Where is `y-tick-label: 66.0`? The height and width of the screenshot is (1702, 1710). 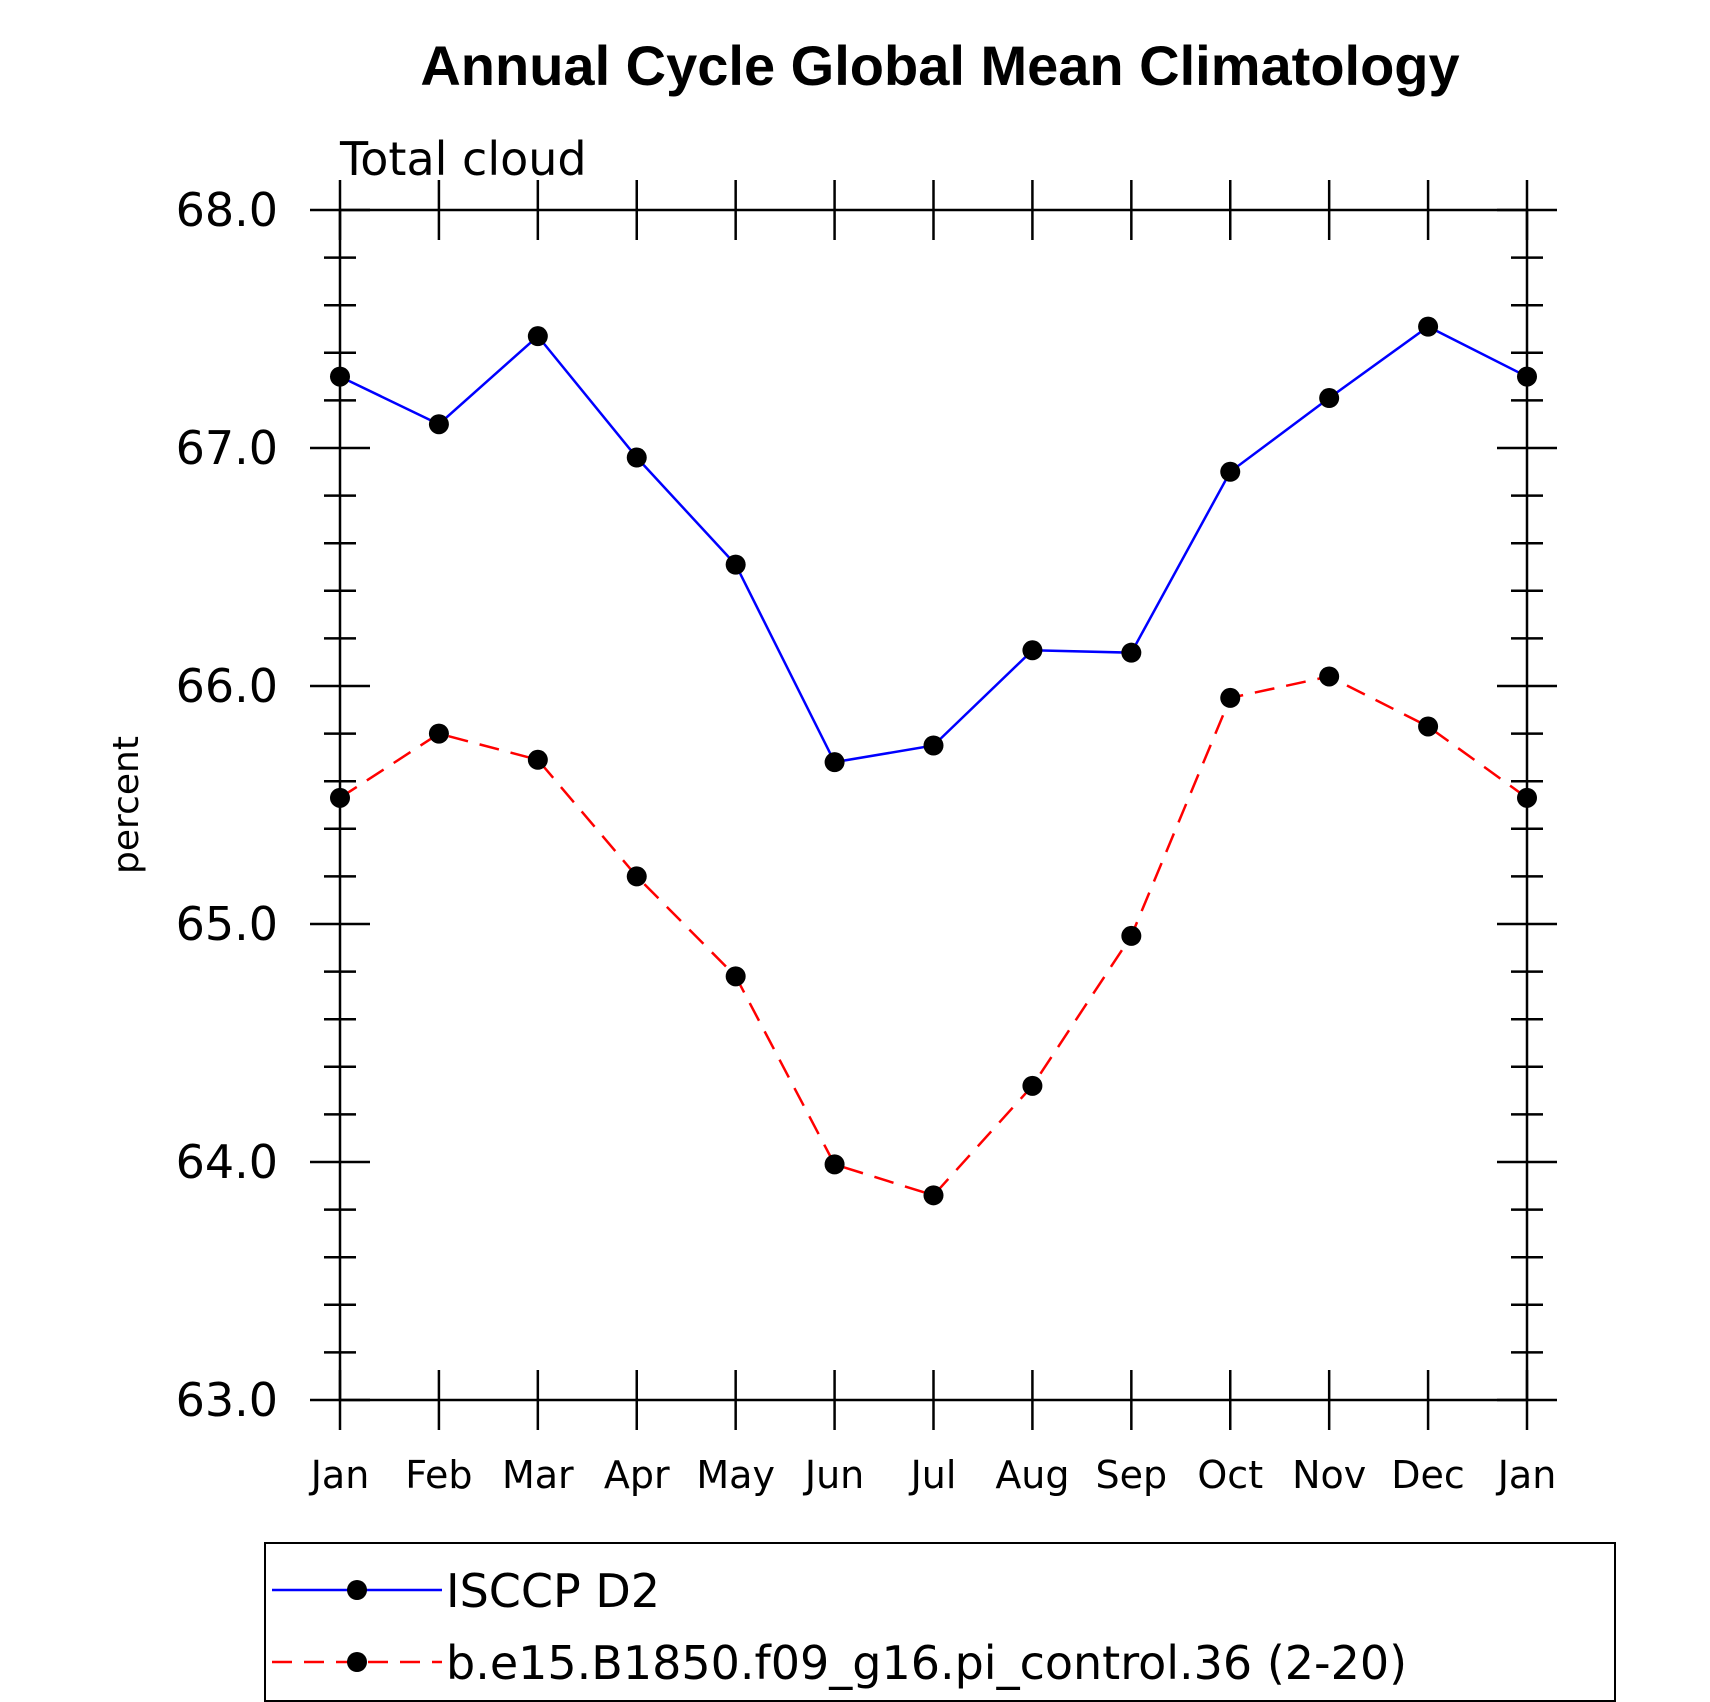 y-tick-label: 66.0 is located at coordinates (227, 686).